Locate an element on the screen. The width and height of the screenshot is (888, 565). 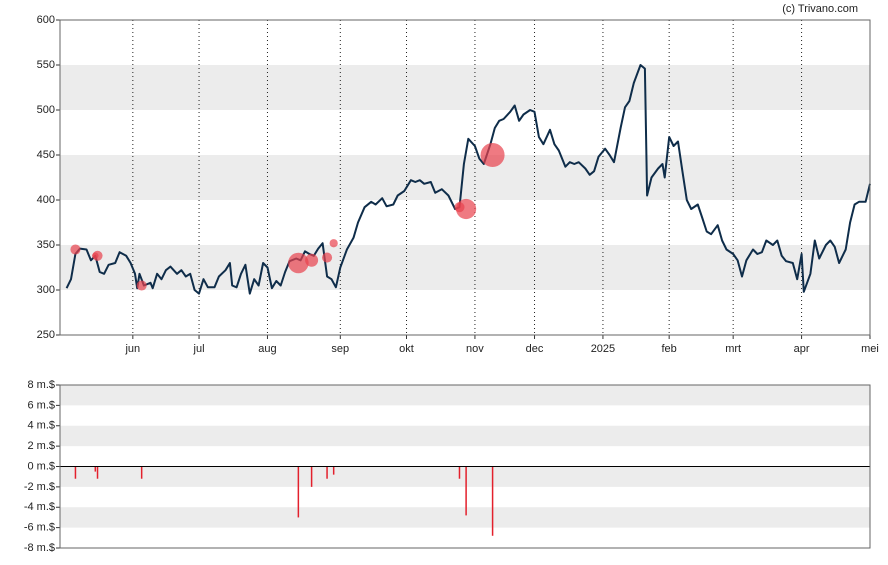
y-tick-label: 6 m.$ is located at coordinates (41, 405).